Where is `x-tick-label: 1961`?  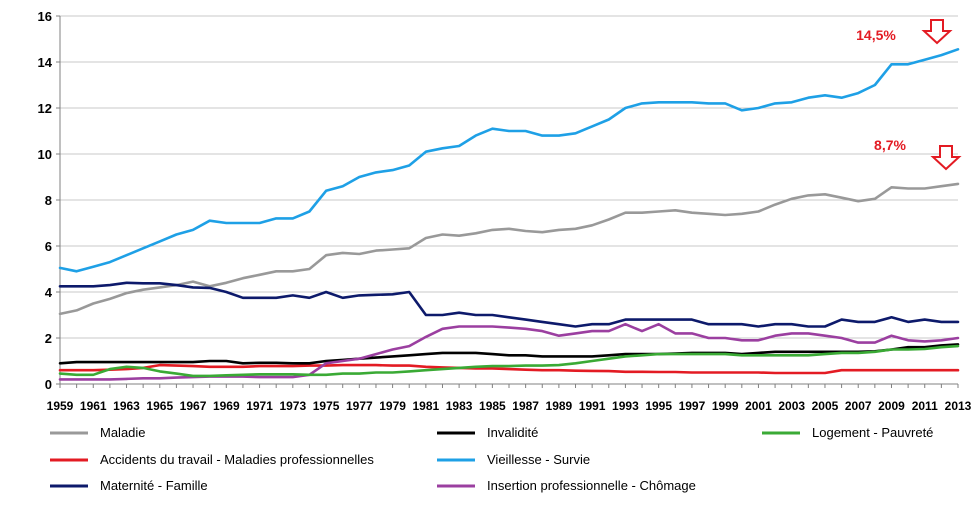 x-tick-label: 1961 is located at coordinates (93, 406).